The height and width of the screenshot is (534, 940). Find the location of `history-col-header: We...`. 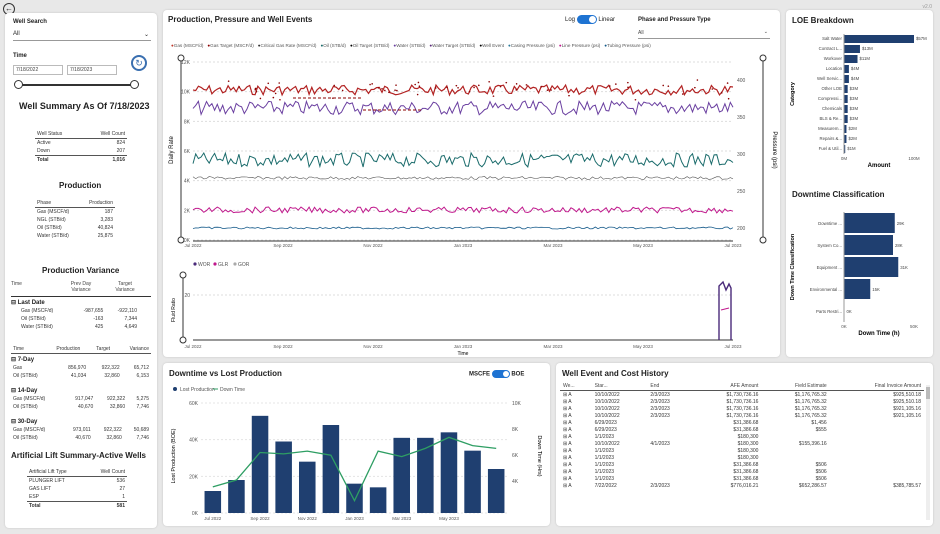

history-col-header: We... is located at coordinates (569, 386).